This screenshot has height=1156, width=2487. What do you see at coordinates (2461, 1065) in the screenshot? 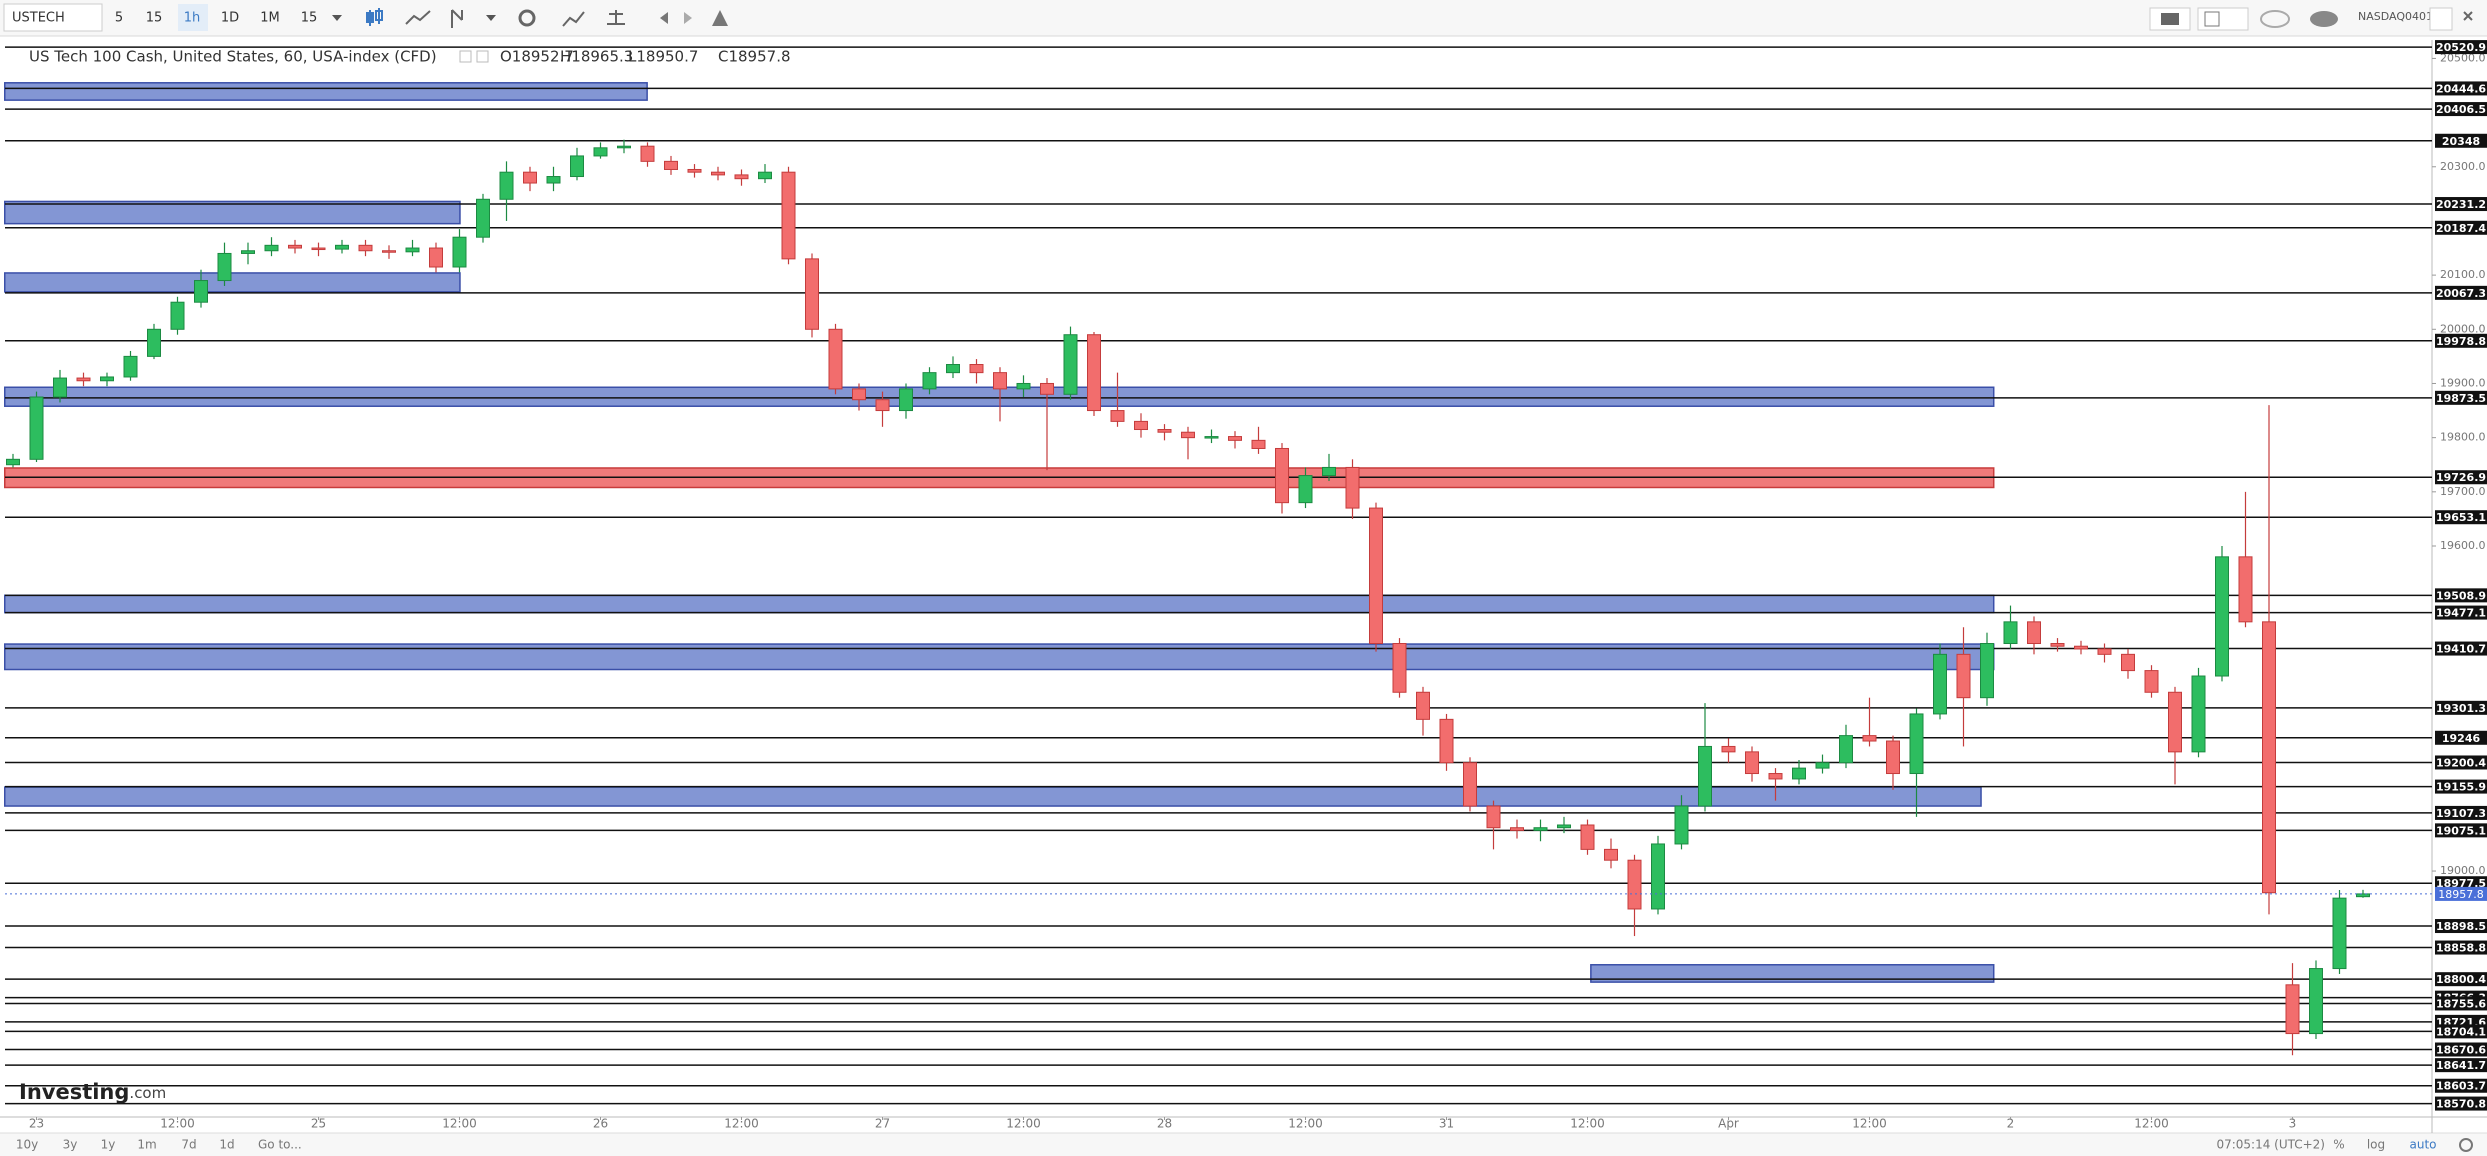
I see `level-label: 18641.7` at bounding box center [2461, 1065].